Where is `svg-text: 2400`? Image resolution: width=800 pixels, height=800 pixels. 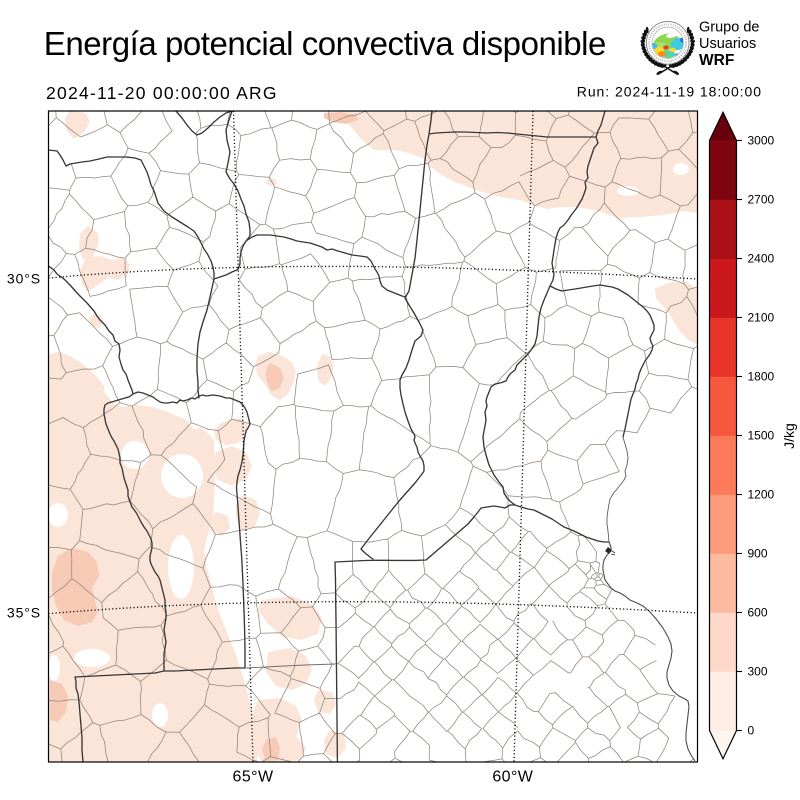 svg-text: 2400 is located at coordinates (761, 259).